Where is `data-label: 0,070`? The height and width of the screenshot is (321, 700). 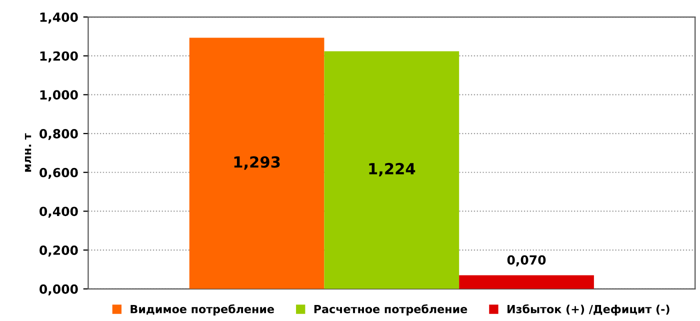 data-label: 0,070 is located at coordinates (526, 260).